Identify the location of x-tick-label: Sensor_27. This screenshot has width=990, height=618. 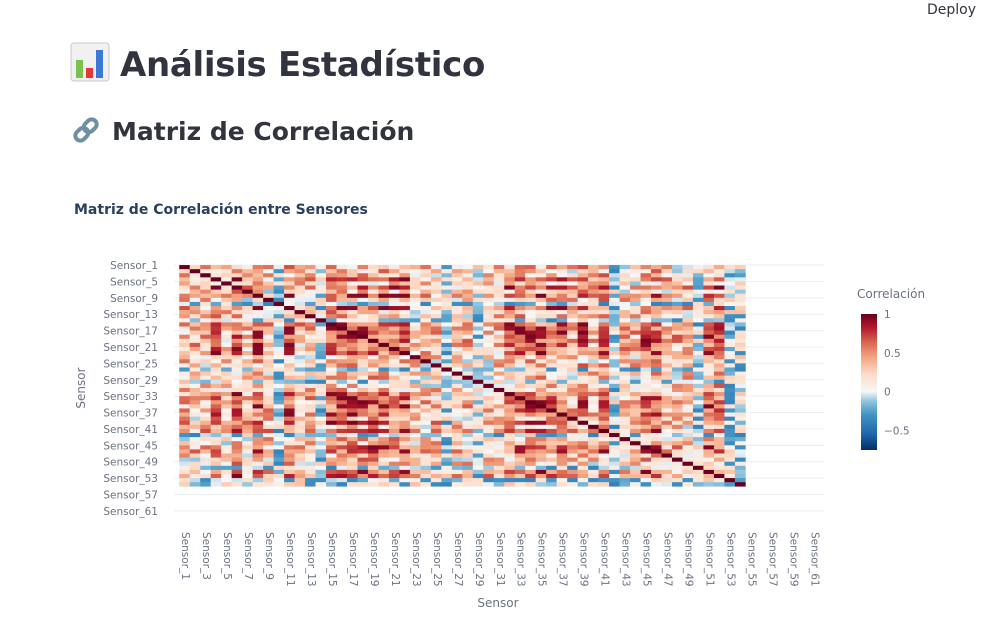
(458, 559).